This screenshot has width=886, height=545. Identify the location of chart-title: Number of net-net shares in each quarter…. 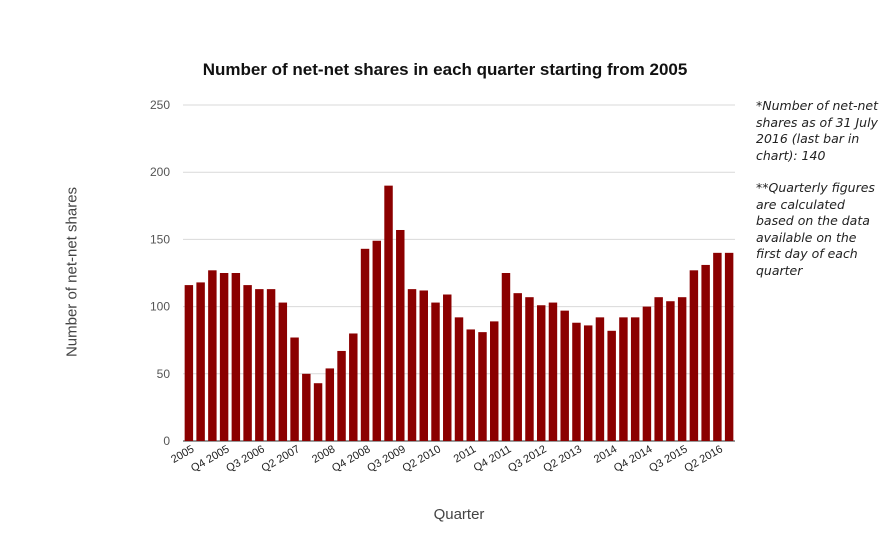
(445, 69).